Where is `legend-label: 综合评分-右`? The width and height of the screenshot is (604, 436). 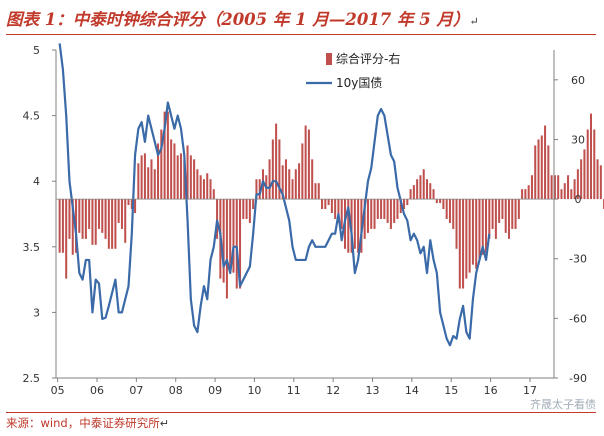
legend-label: 综合评分-右 is located at coordinates (368, 58).